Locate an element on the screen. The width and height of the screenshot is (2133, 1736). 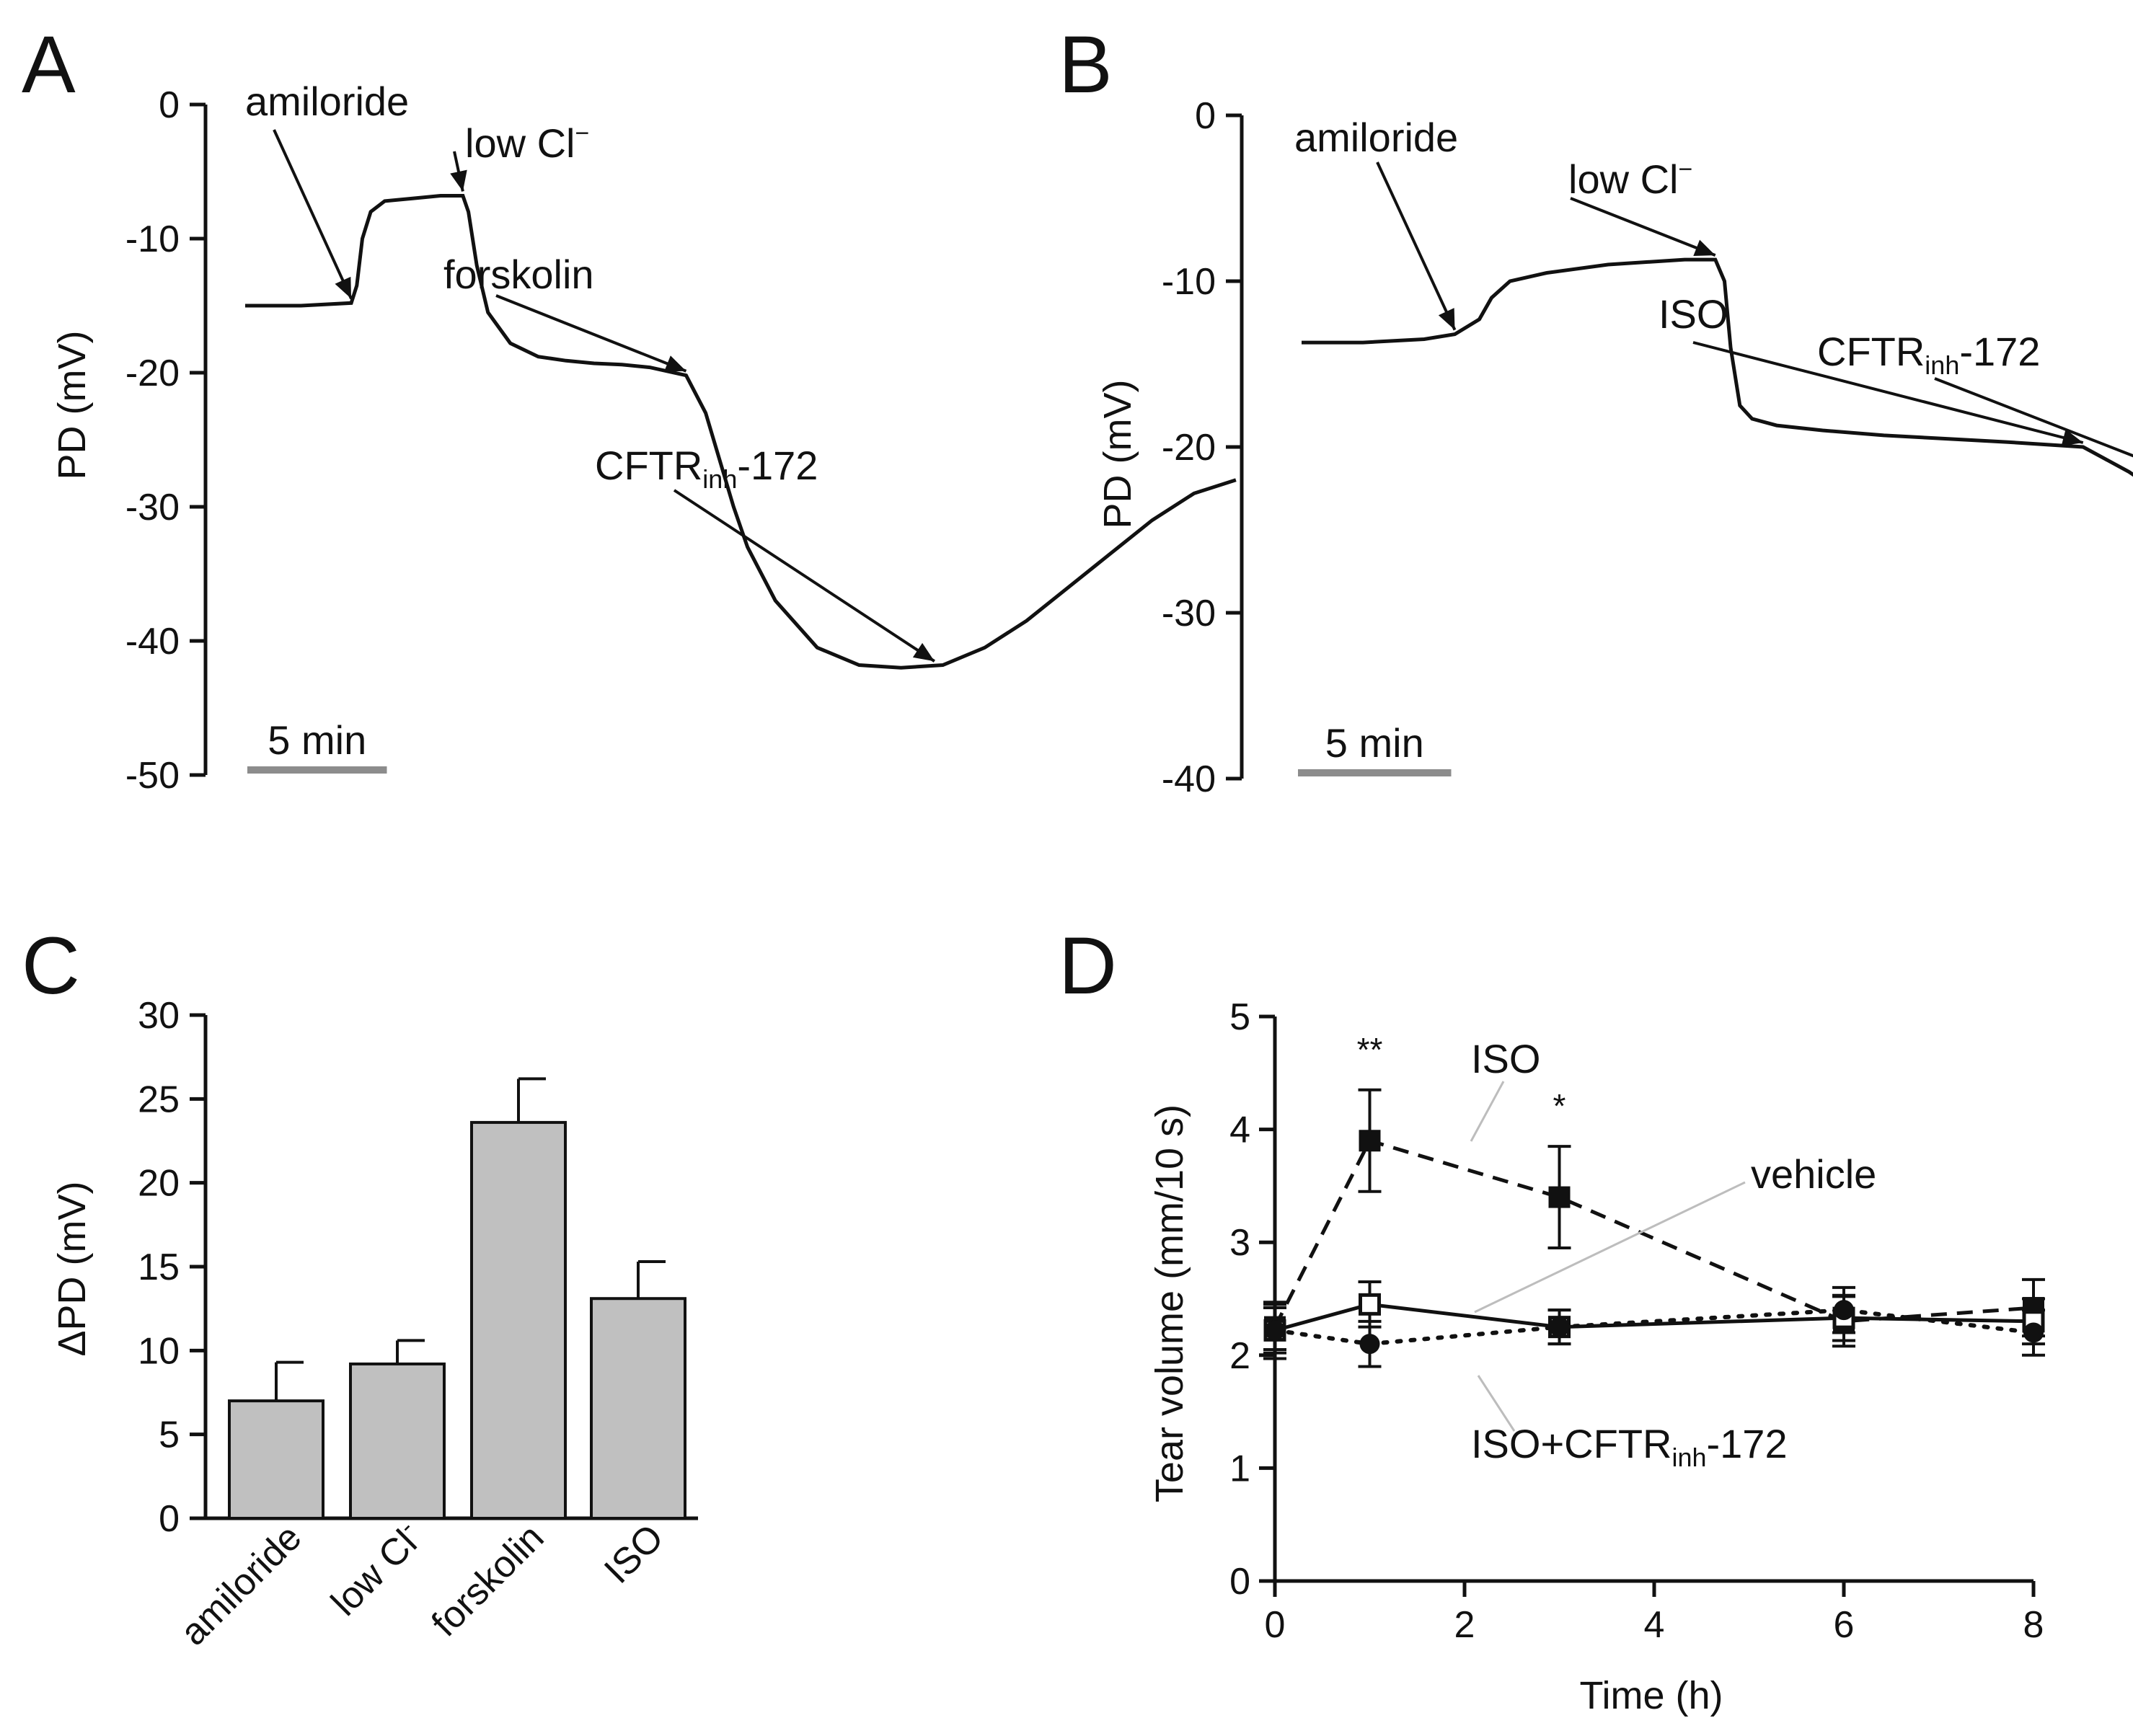
panel-a-annotation-label: CFTRinh-172 is located at coordinates (707, 468).